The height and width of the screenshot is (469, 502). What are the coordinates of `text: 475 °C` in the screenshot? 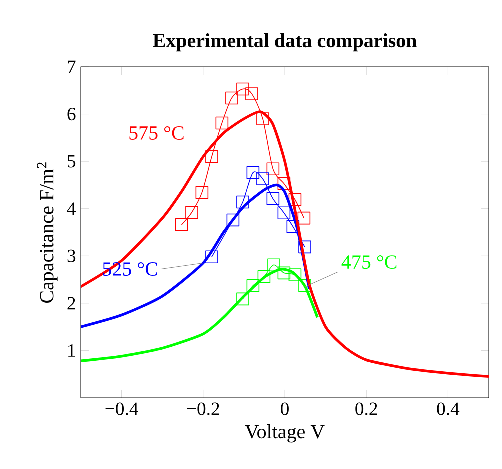 It's located at (369, 263).